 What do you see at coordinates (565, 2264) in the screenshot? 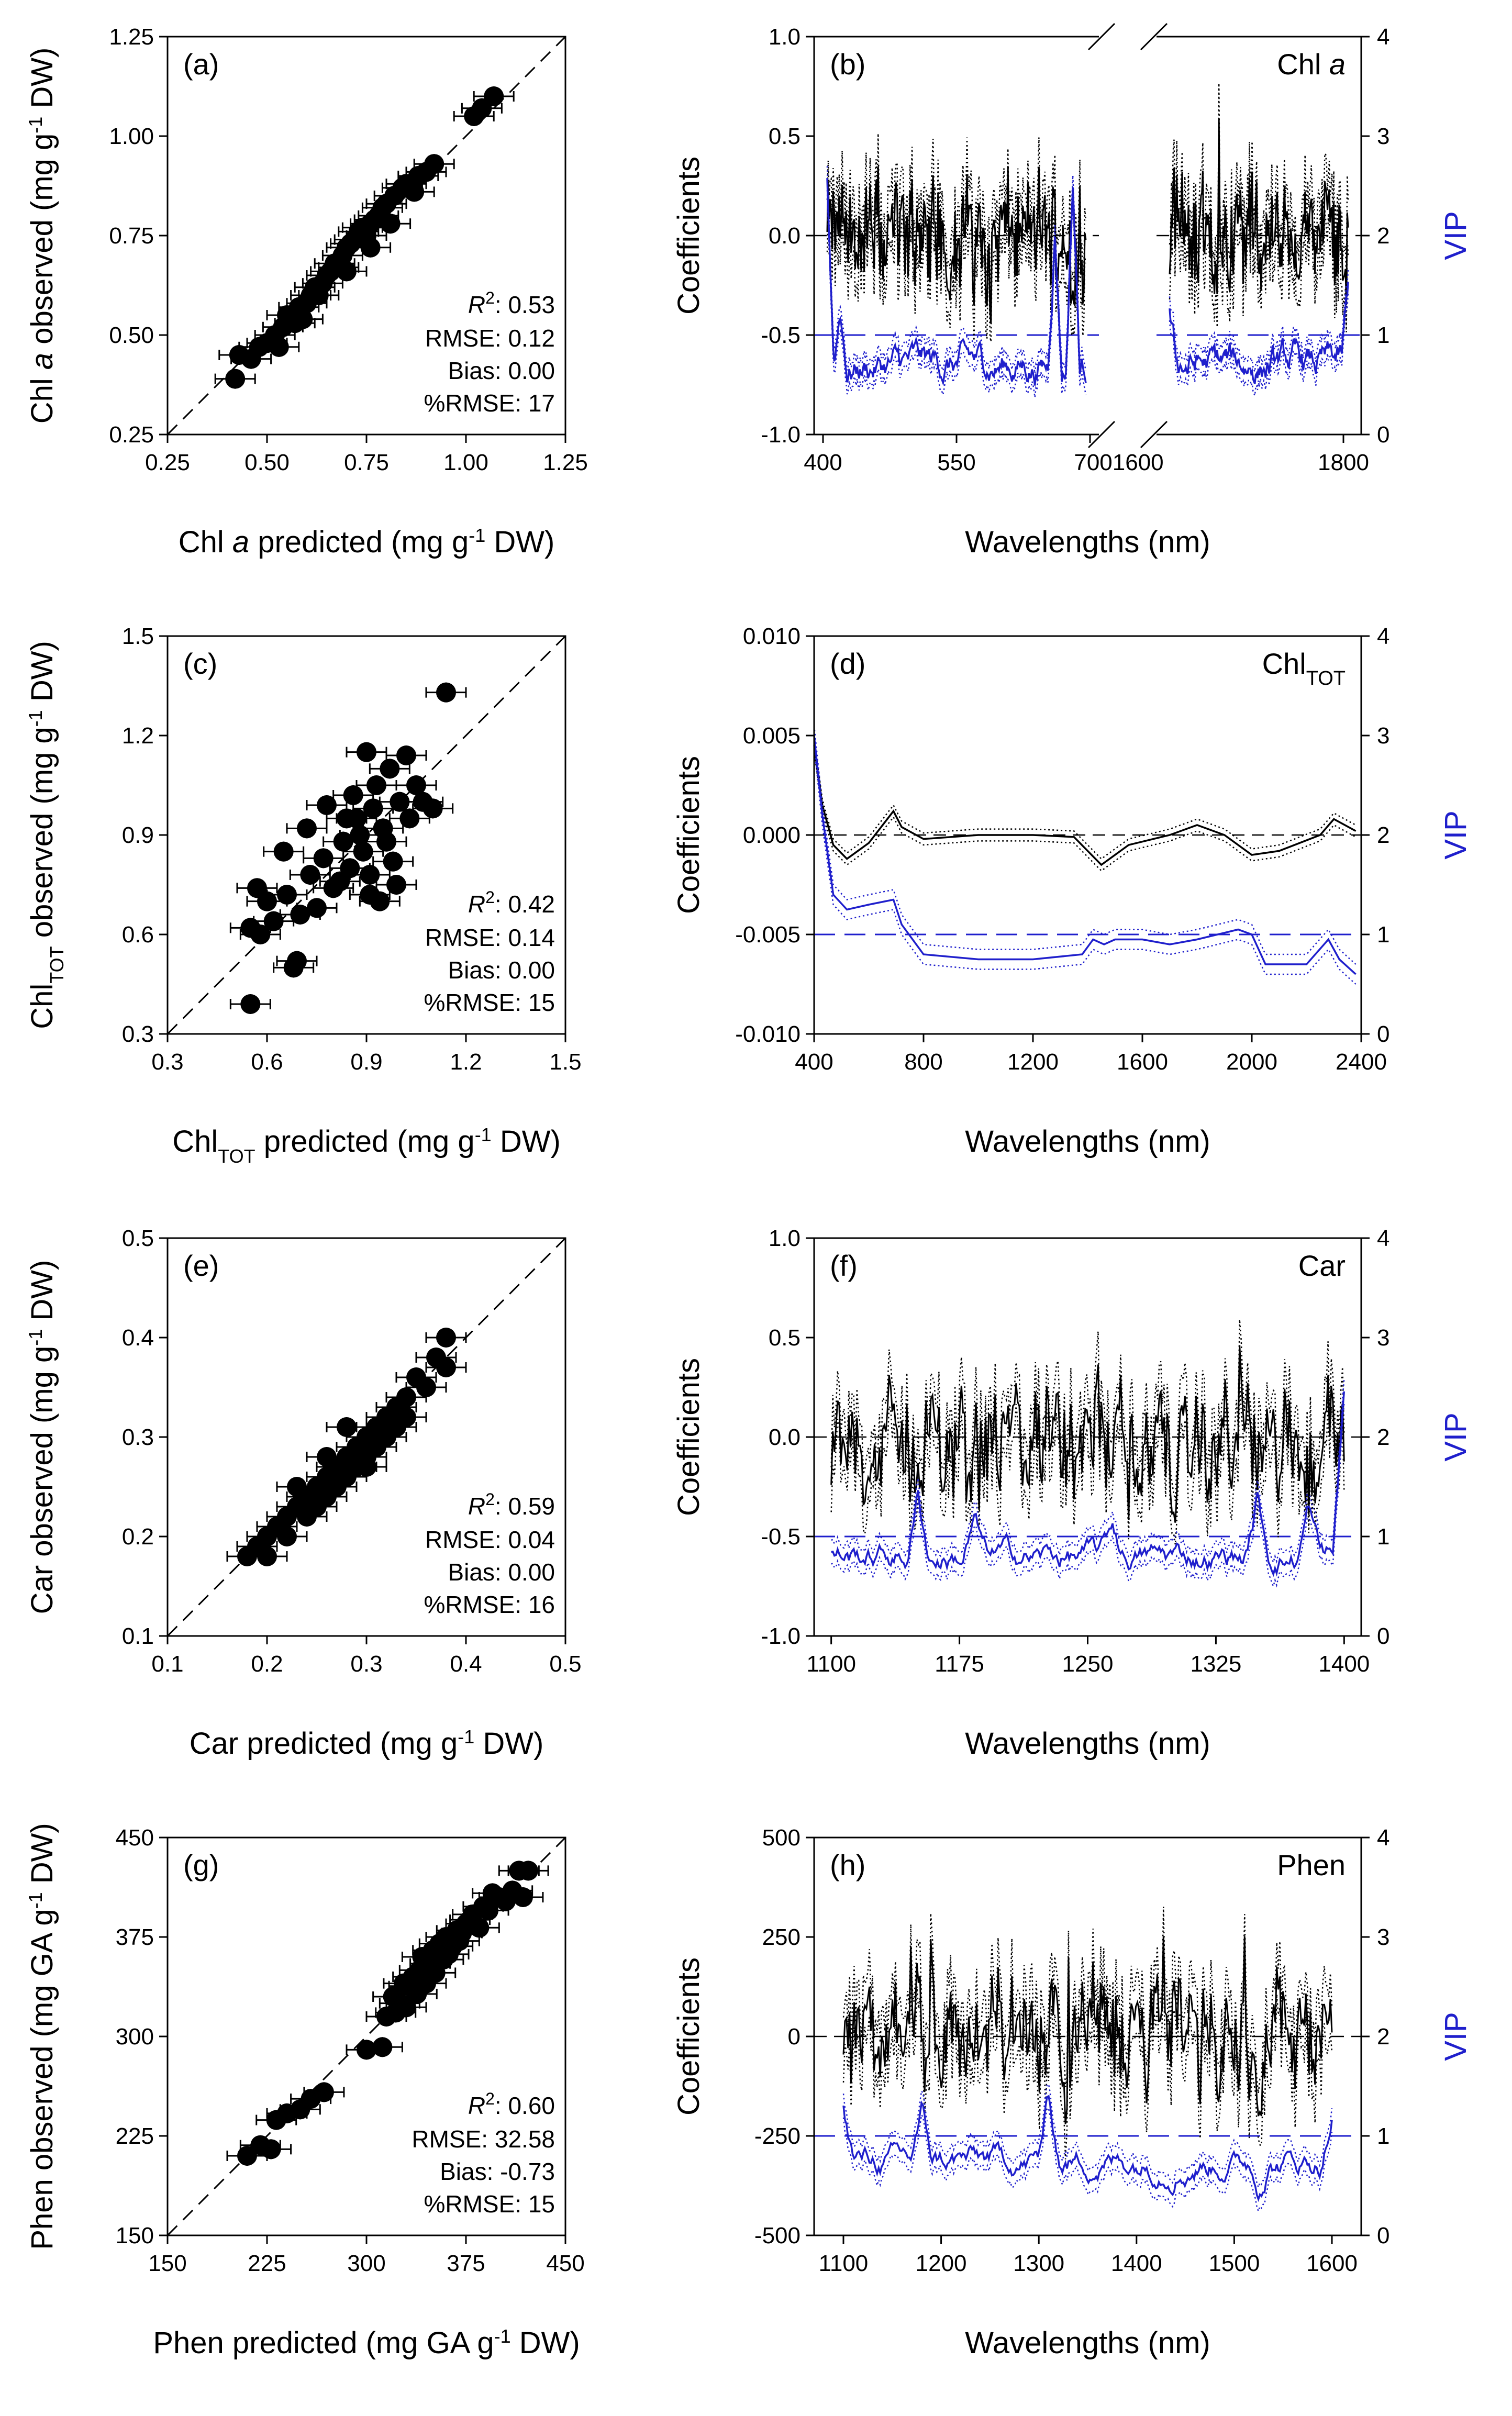
I see `x-tick-label: 450` at bounding box center [565, 2264].